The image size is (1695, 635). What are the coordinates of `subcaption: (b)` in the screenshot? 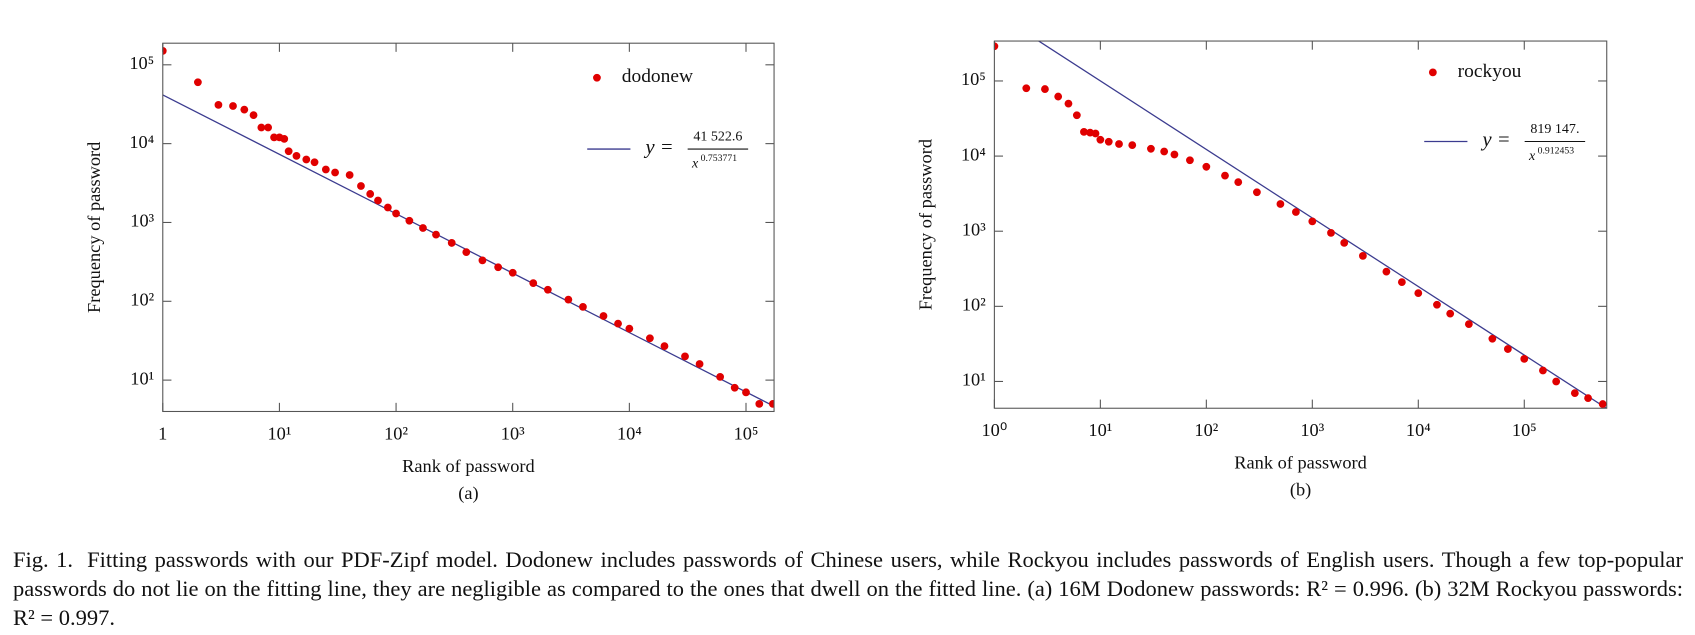 It's located at (1300, 490).